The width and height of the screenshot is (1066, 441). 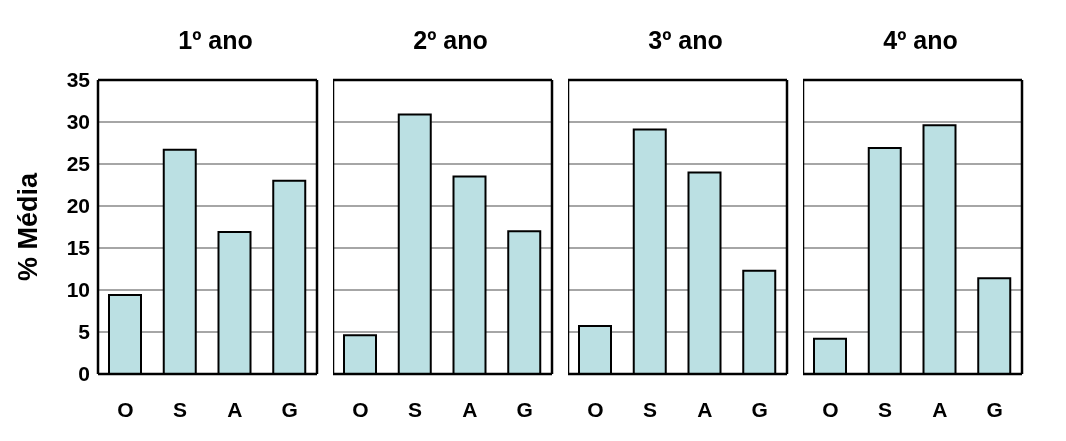 I want to click on chart-title: 3º ano, so click(x=685, y=40).